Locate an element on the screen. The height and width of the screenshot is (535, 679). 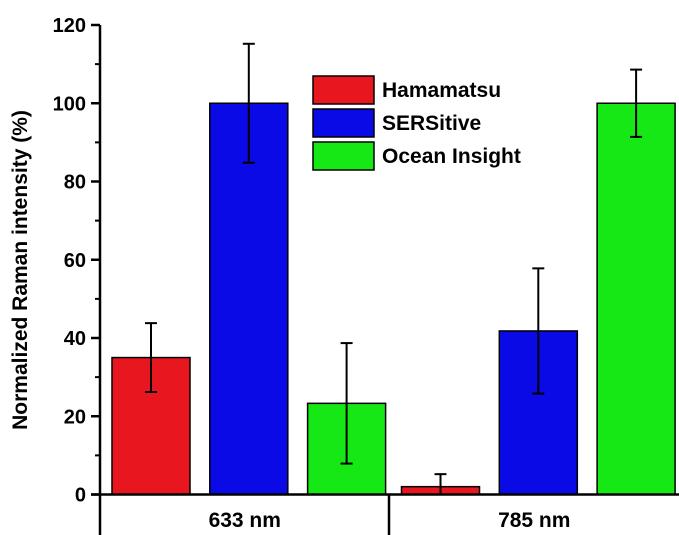
y-tick-label: 120 is located at coordinates (69, 26).